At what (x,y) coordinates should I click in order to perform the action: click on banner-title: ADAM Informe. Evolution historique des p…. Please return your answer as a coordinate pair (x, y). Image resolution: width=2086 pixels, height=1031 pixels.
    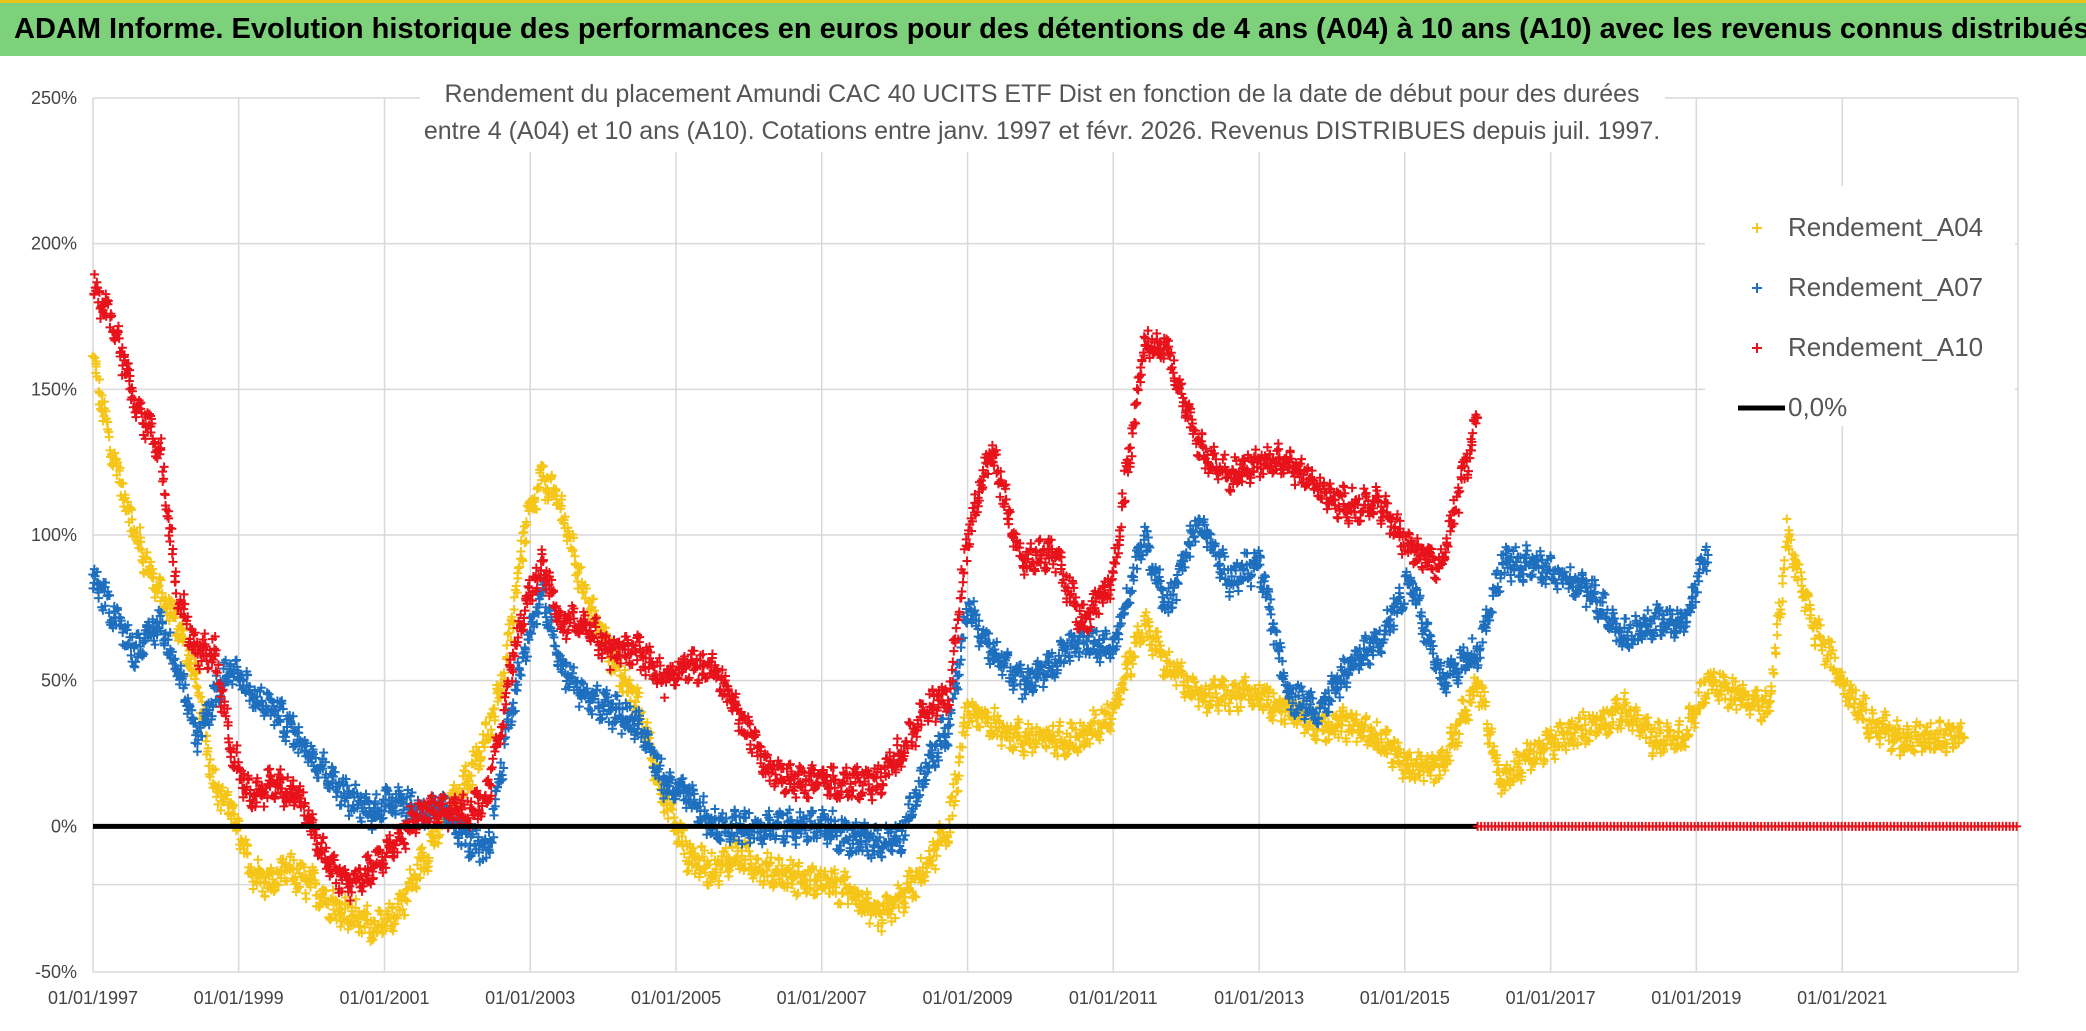
    Looking at the image, I should click on (1043, 28).